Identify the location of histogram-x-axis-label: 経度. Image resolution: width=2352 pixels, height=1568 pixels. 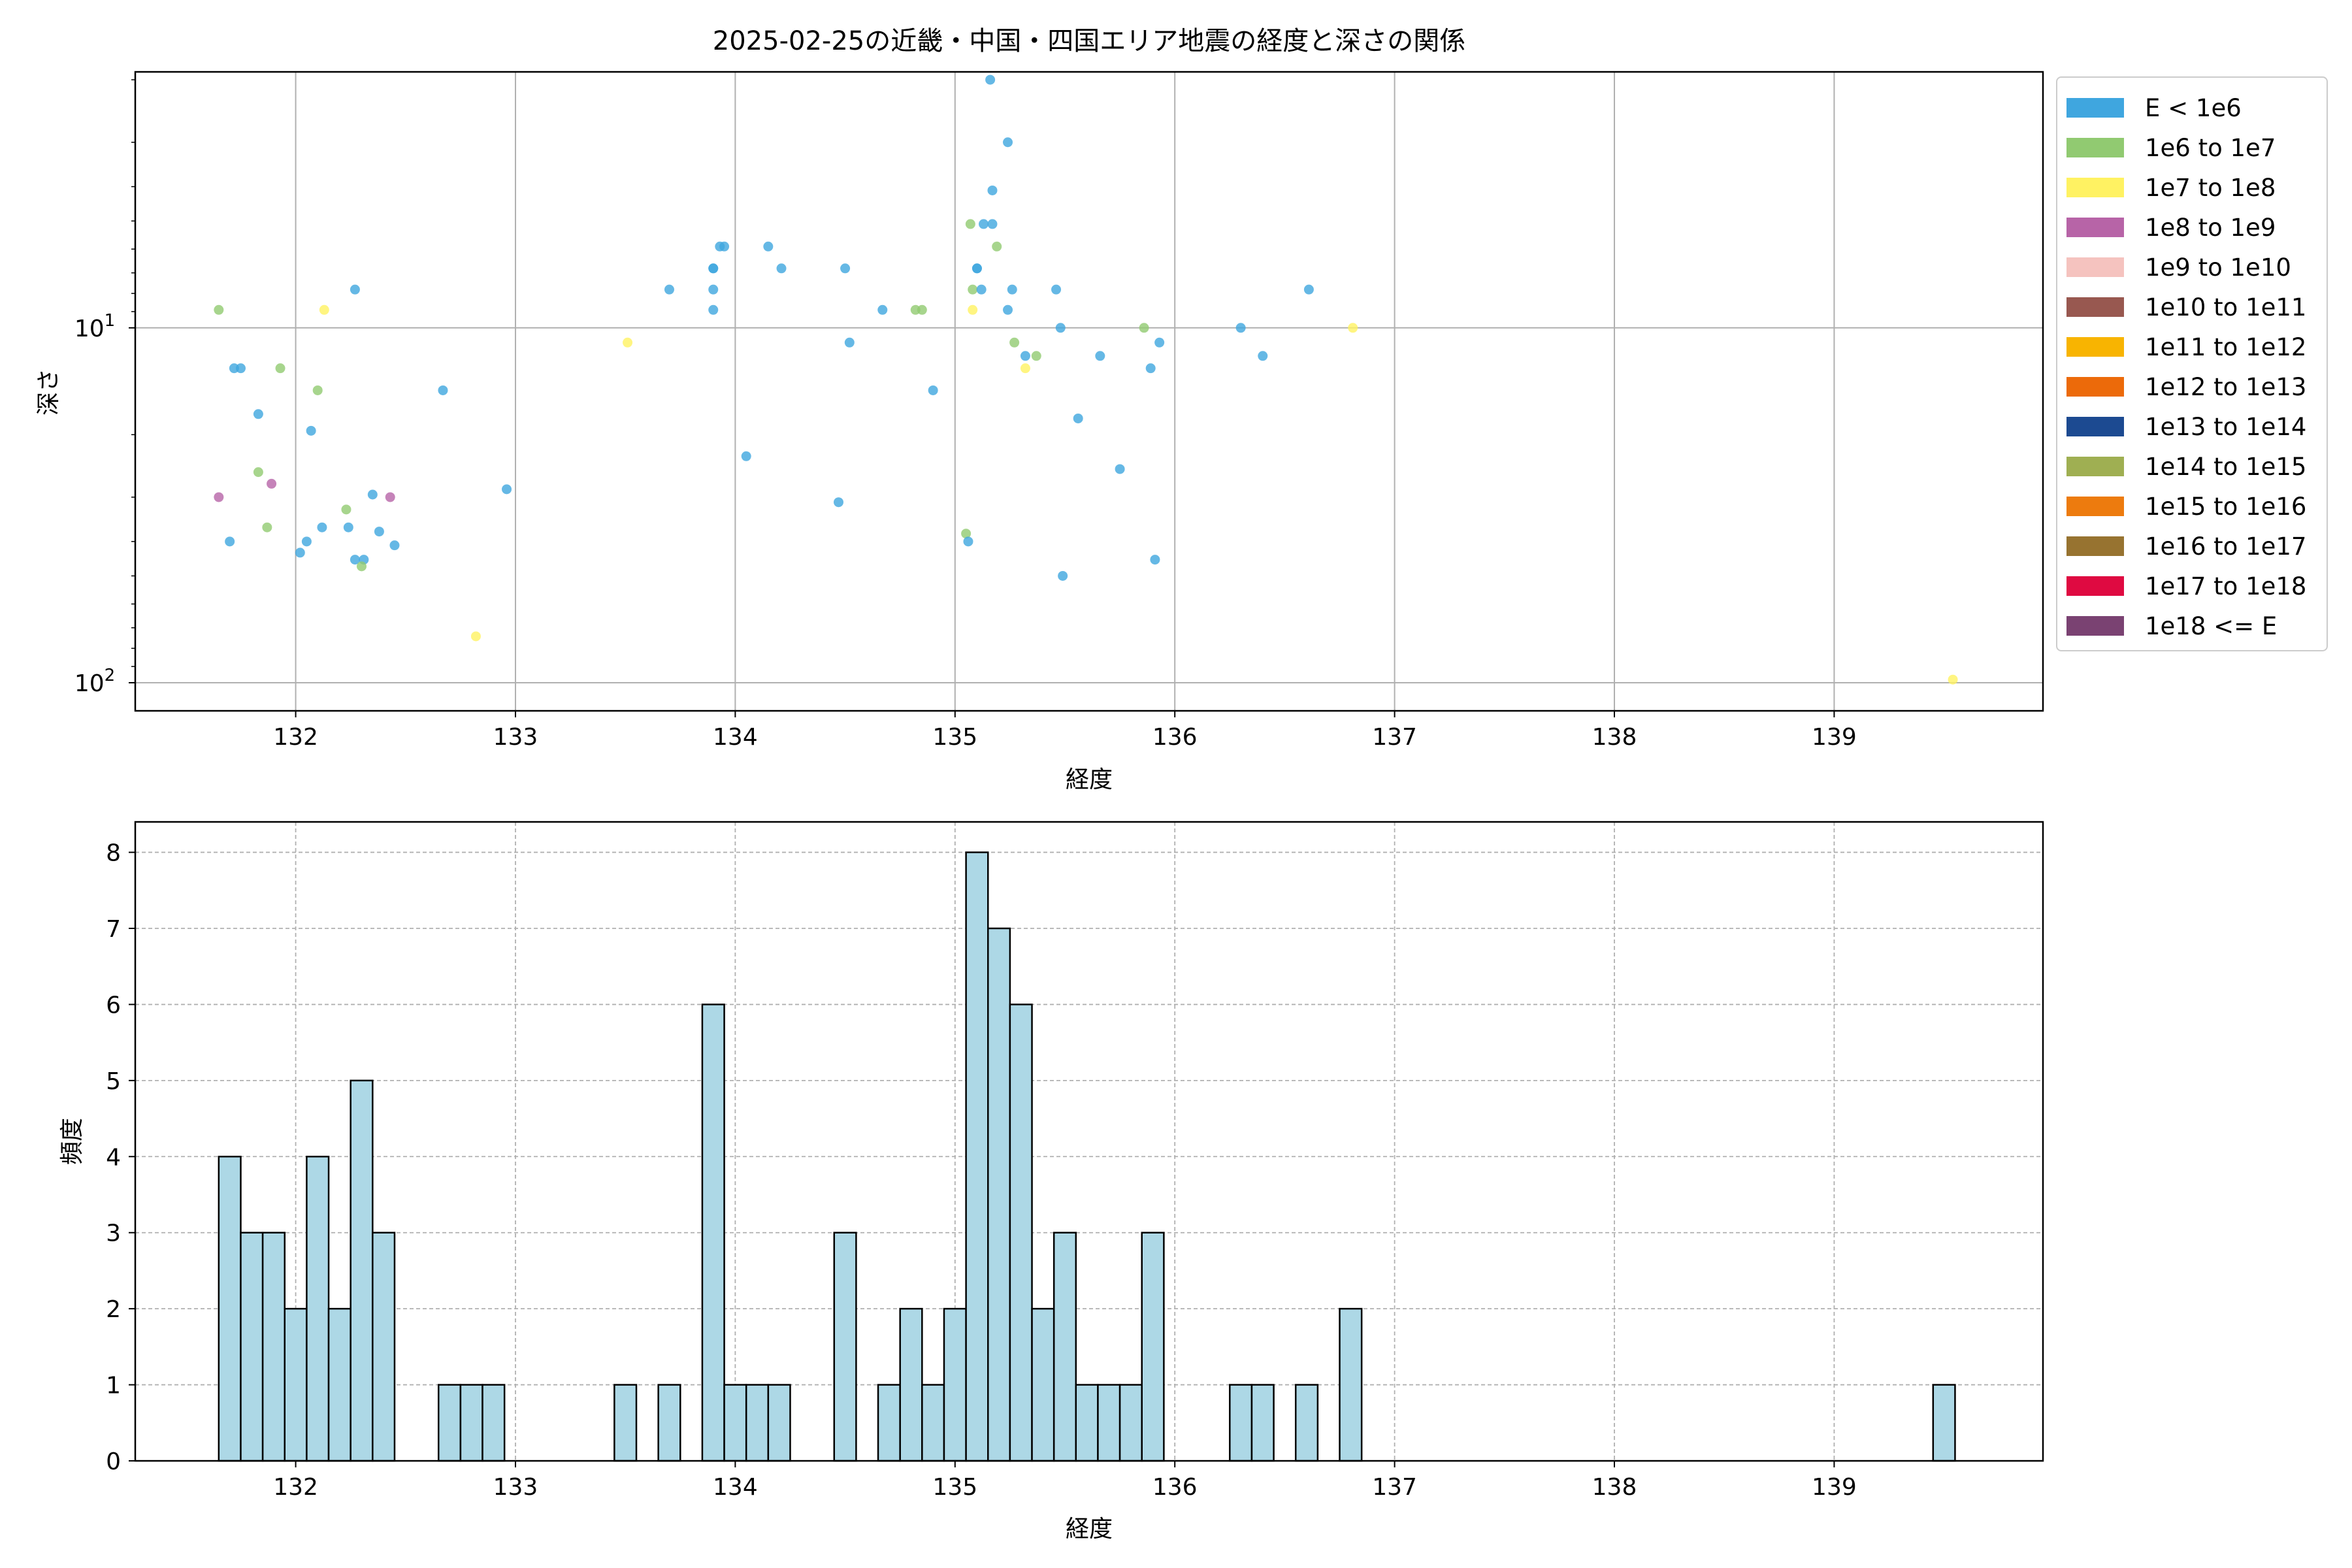
(1089, 1529).